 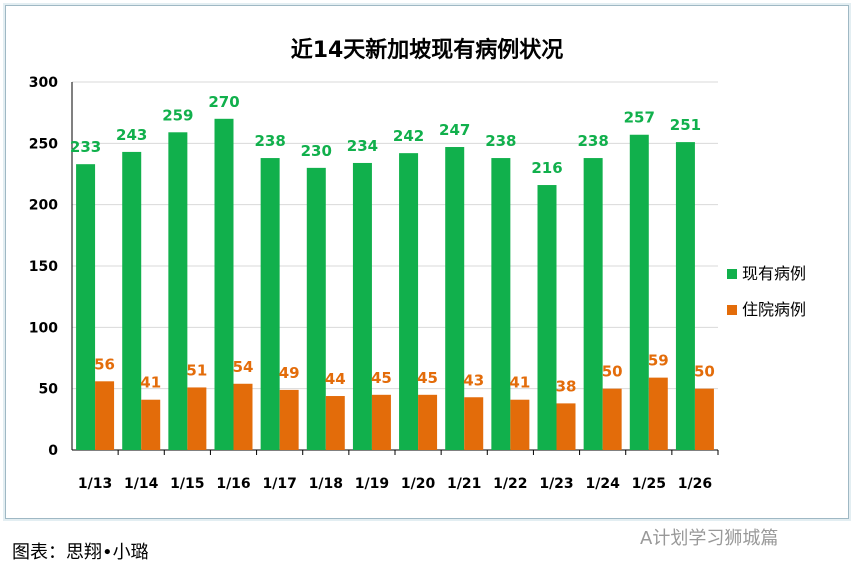 I want to click on data-label: 38, so click(x=566, y=386).